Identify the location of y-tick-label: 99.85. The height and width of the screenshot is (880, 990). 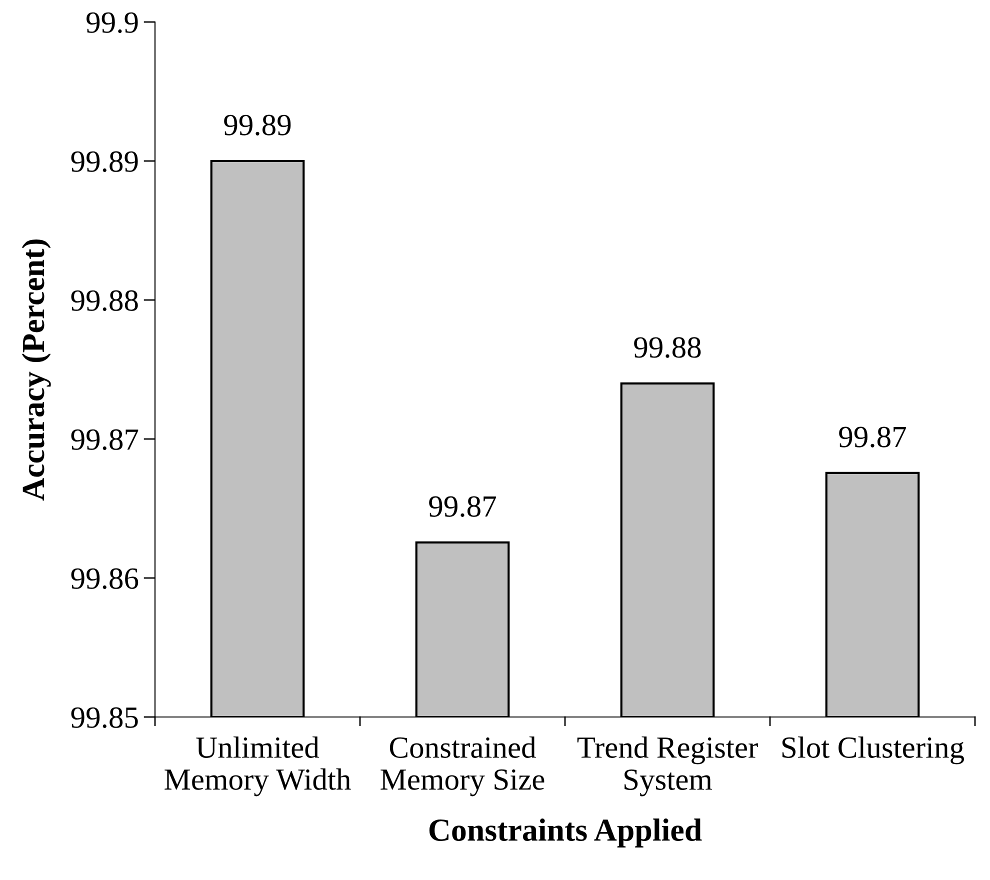
(104, 717).